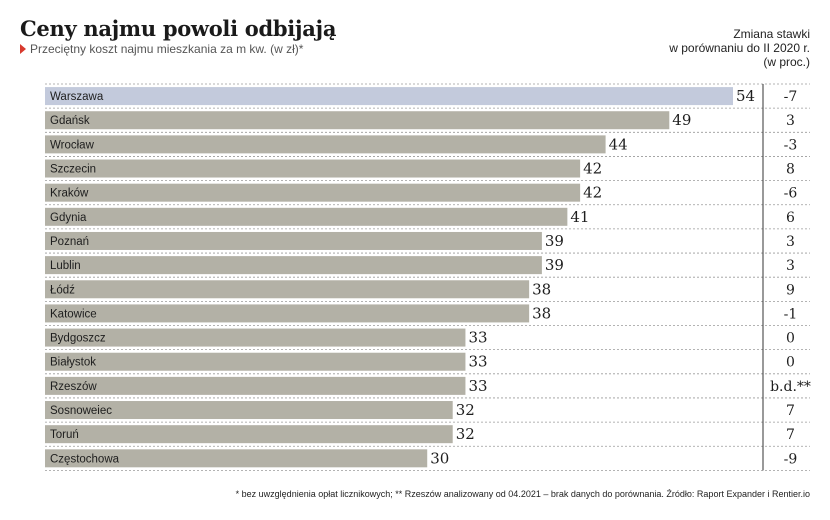 The image size is (830, 520). I want to click on category-label: Toruń, so click(64, 435).